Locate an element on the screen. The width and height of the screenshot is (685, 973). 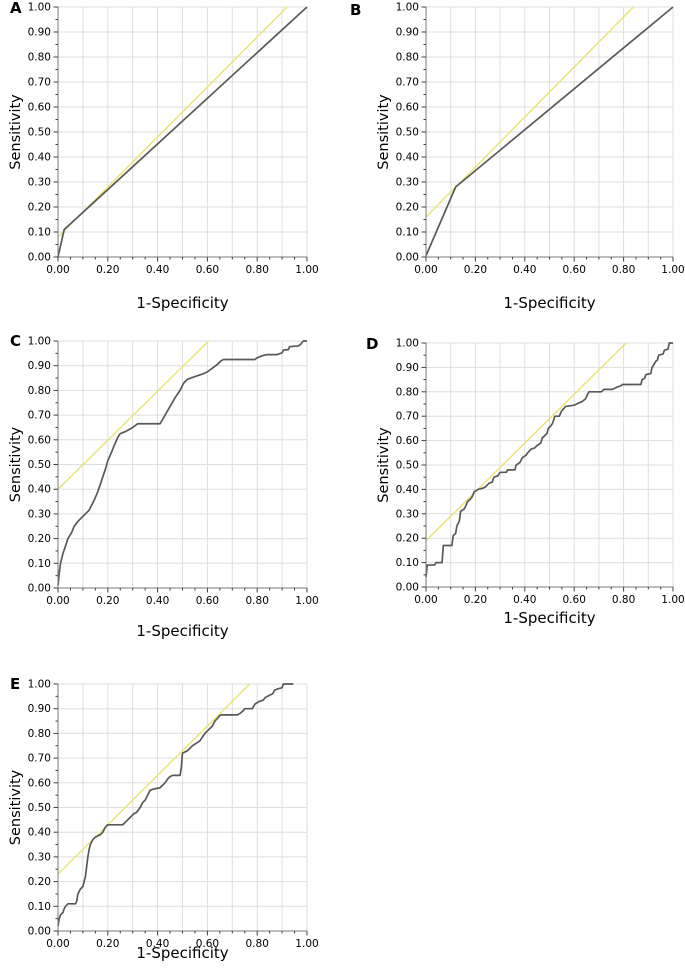
panel-label-b: B is located at coordinates (356, 10).